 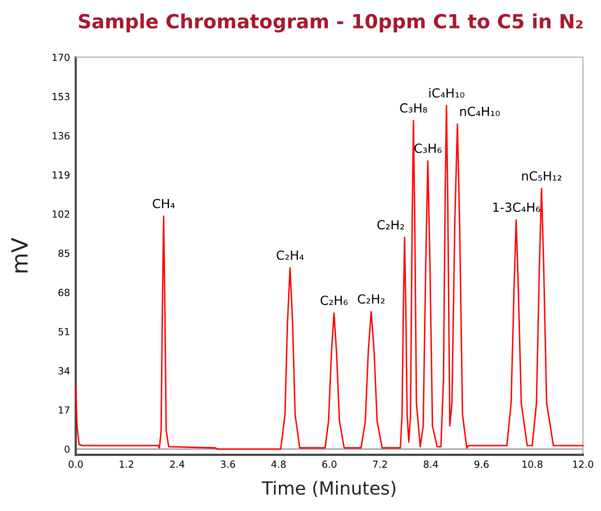 I want to click on annotation: iC₄H₁₀, so click(x=446, y=93).